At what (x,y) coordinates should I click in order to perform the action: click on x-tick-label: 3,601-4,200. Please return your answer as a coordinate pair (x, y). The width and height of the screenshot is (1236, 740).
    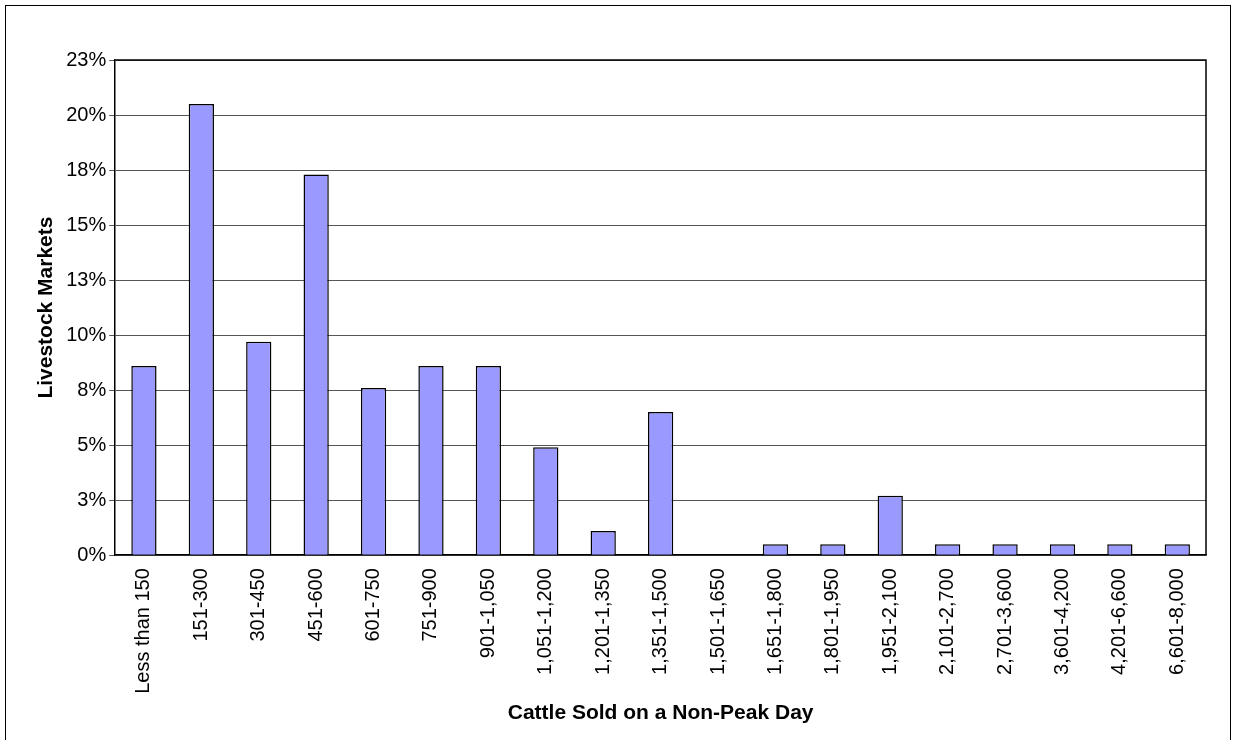
    Looking at the image, I should click on (1060, 621).